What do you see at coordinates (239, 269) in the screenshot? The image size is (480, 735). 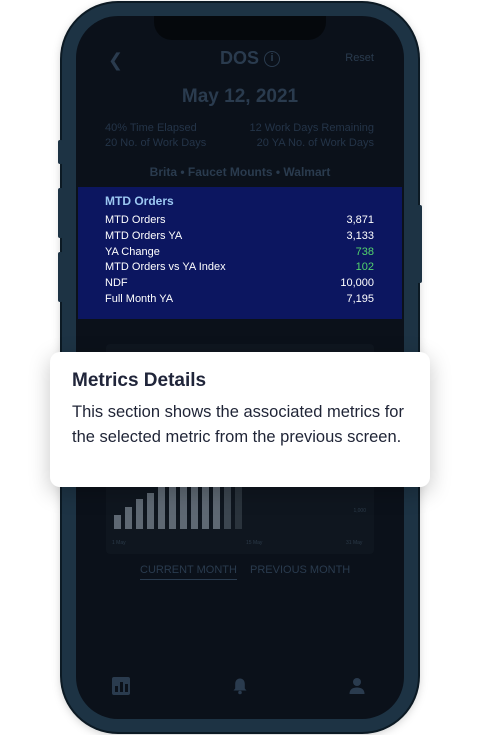 I see `metric-row: MTD Orders vs YA Index 102` at bounding box center [239, 269].